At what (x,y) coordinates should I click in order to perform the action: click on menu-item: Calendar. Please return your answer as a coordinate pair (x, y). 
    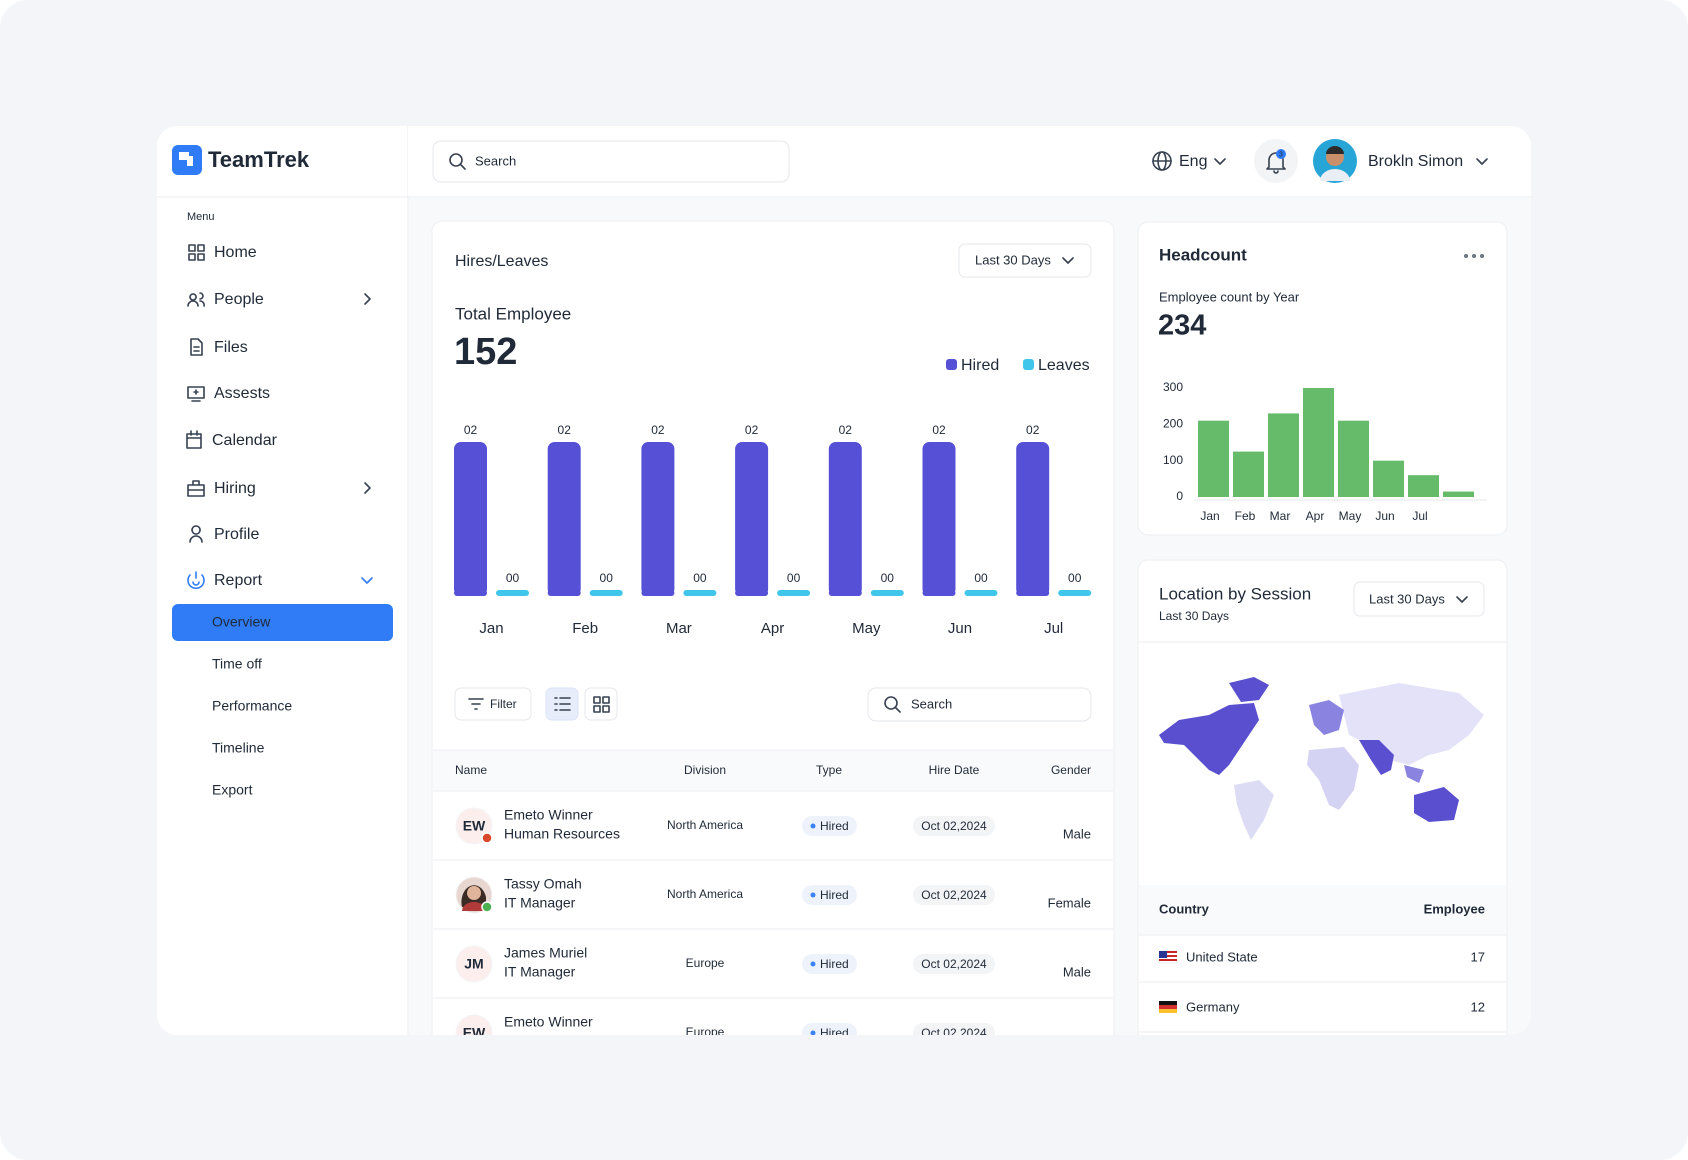
    Looking at the image, I should click on (245, 440).